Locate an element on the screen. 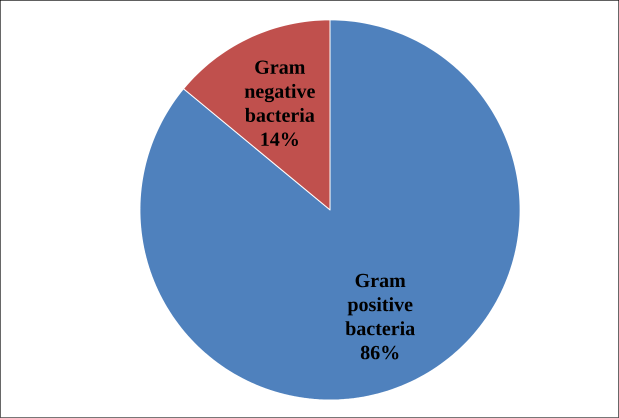  data-label: 14% is located at coordinates (279, 139).